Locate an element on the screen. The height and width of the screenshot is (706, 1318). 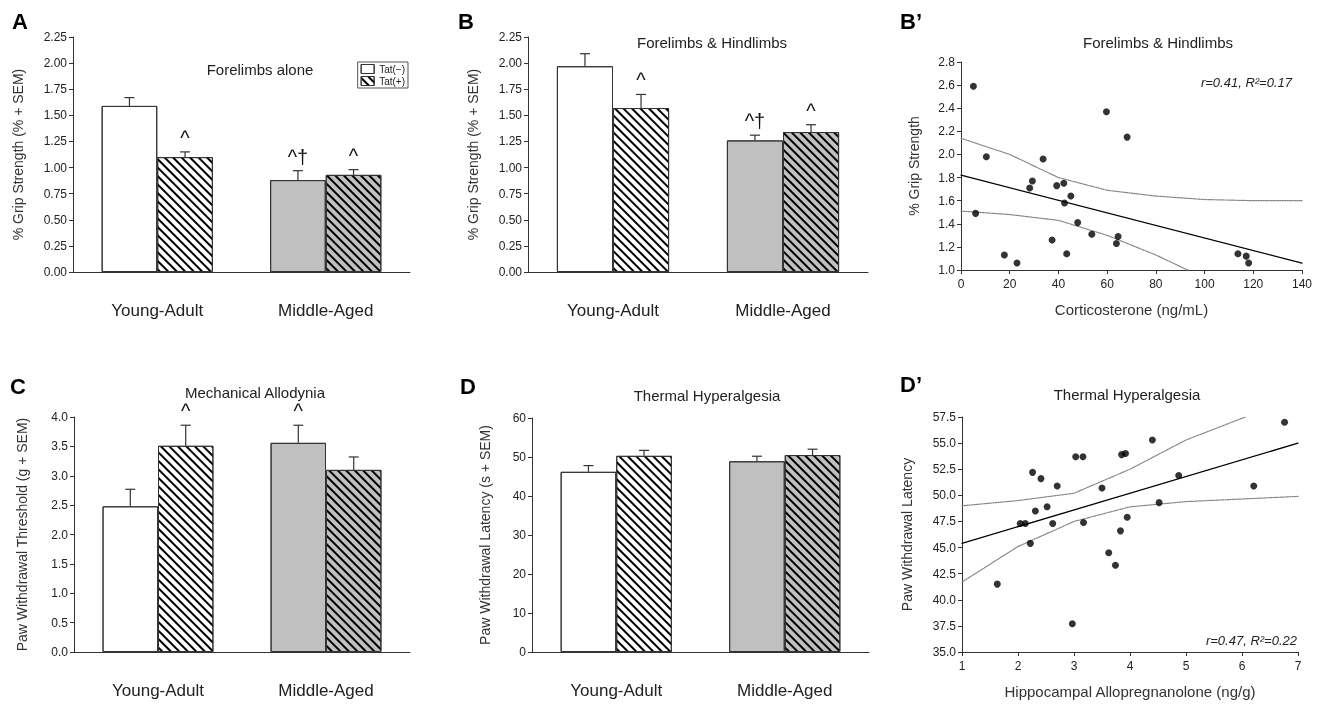
x-tick-label: 3 is located at coordinates (1074, 666).